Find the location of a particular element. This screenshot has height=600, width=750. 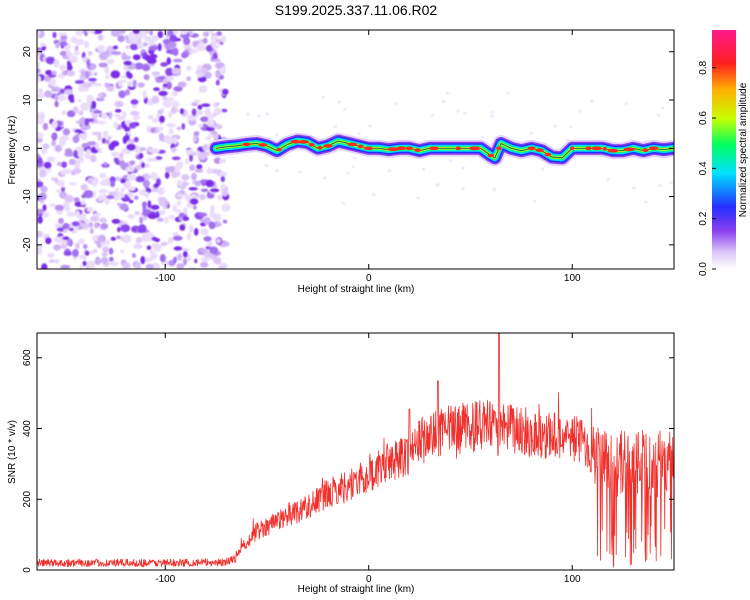

colorbar-tick-label: 0.0 is located at coordinates (703, 269).